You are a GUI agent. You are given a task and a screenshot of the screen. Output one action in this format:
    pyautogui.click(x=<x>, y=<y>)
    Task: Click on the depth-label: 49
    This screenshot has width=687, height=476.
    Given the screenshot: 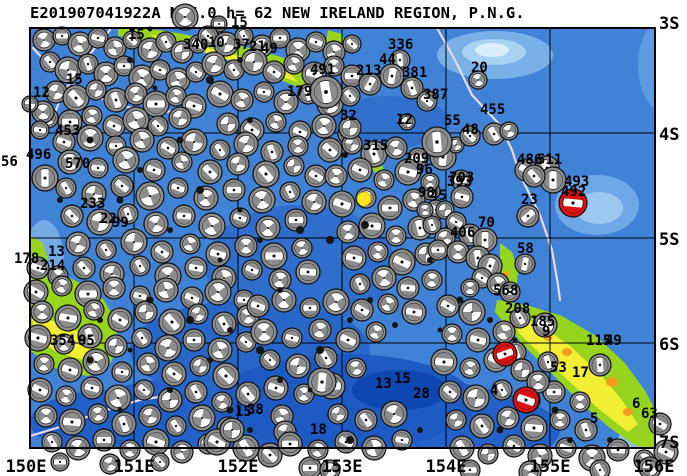 What is the action you would take?
    pyautogui.click(x=269, y=49)
    